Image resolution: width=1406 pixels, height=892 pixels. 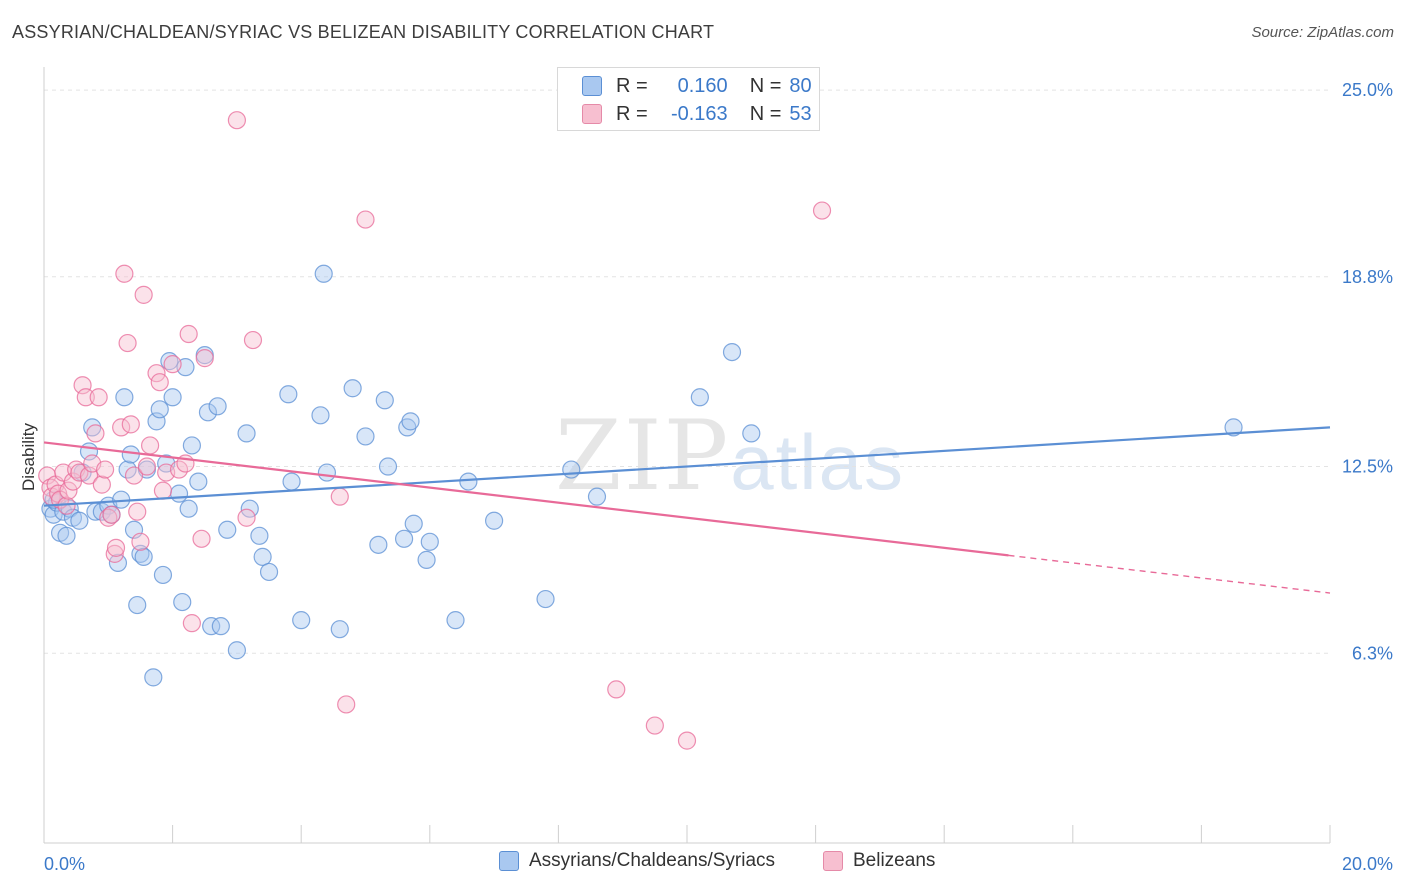 I want to click on x-tick-label-max: 20.0%, so click(x=1367, y=864).